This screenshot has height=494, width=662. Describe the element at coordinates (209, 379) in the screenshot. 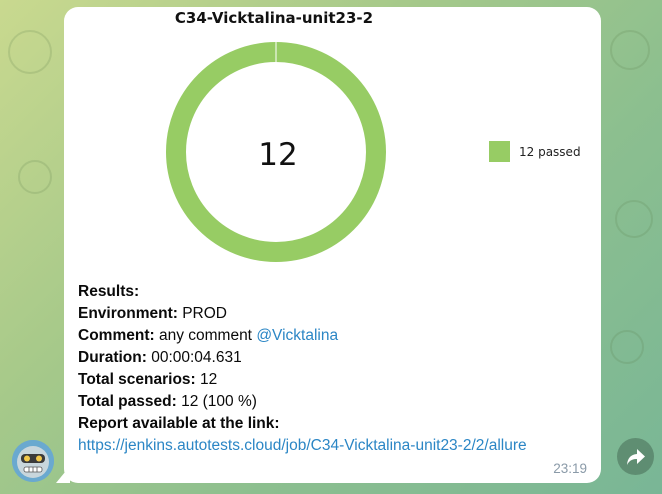

I see `total-scenarios-value: 12` at that location.